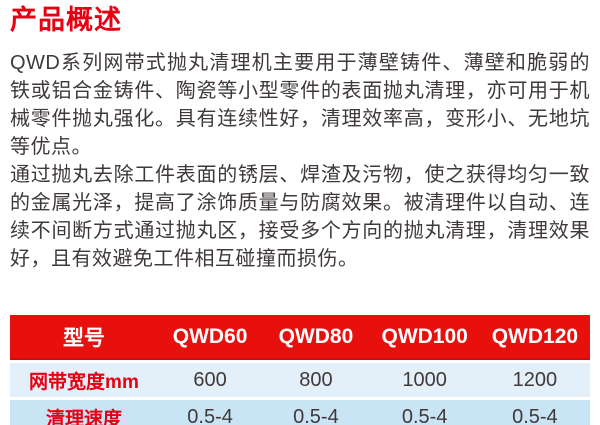  Describe the element at coordinates (316, 338) in the screenshot. I see `header-cell-qwd80: QWD80` at that location.